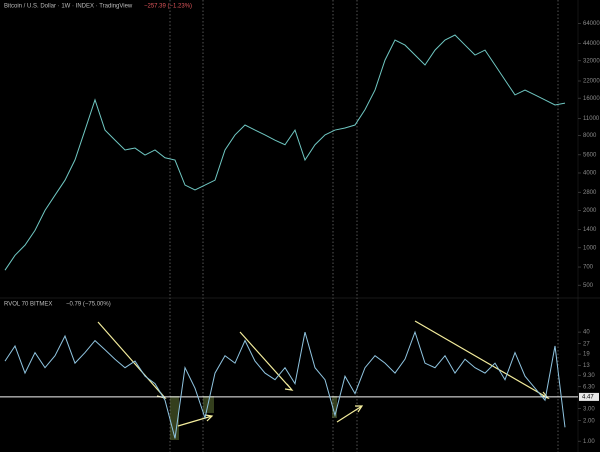  Describe the element at coordinates (586, 366) in the screenshot. I see `y-tick-label: 13` at that location.